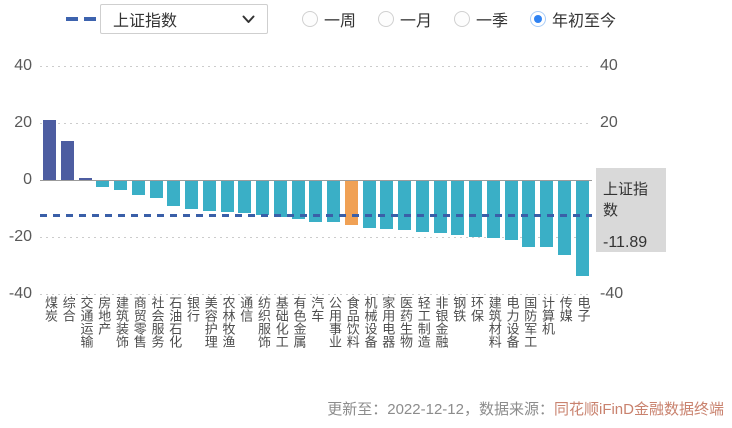  Describe the element at coordinates (492, 21) in the screenshot. I see `period-radio-label: 一季` at that location.